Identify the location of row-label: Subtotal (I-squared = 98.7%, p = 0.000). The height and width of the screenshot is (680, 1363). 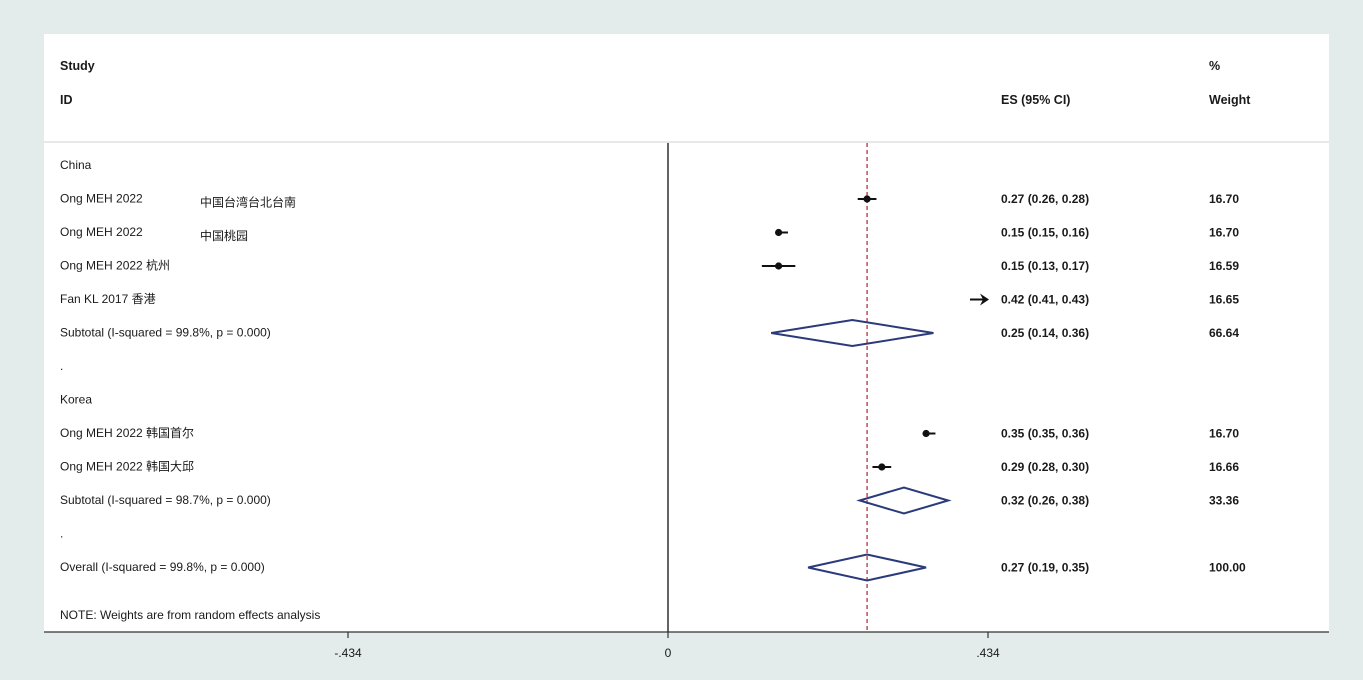
(165, 500).